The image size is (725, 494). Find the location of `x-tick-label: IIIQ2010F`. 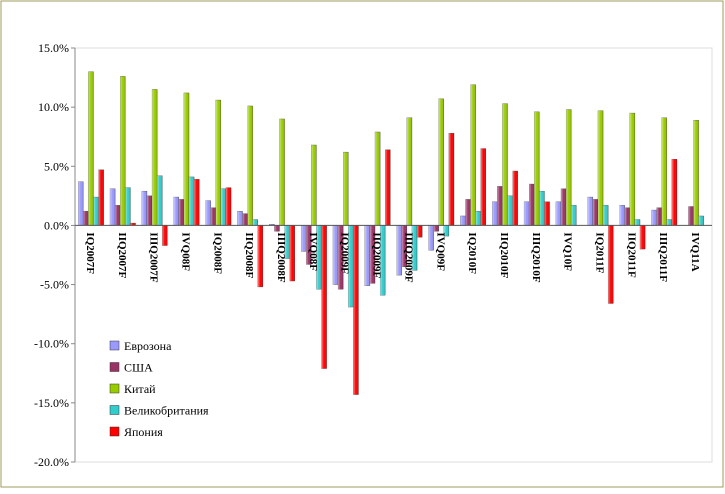

x-tick-label: IIIQ2010F is located at coordinates (536, 257).